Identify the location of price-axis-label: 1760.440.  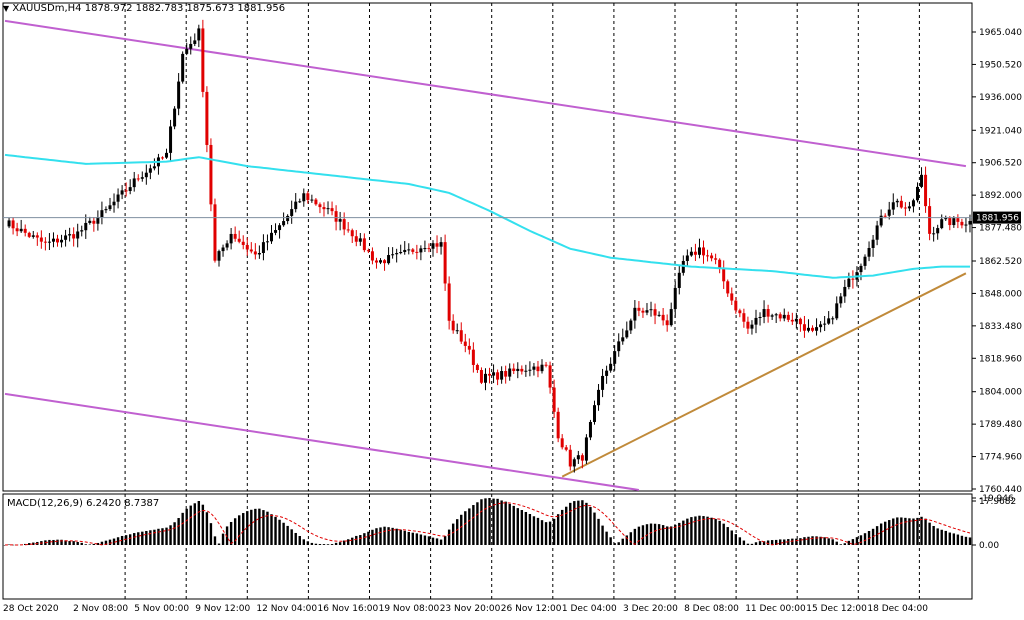
(1000, 490).